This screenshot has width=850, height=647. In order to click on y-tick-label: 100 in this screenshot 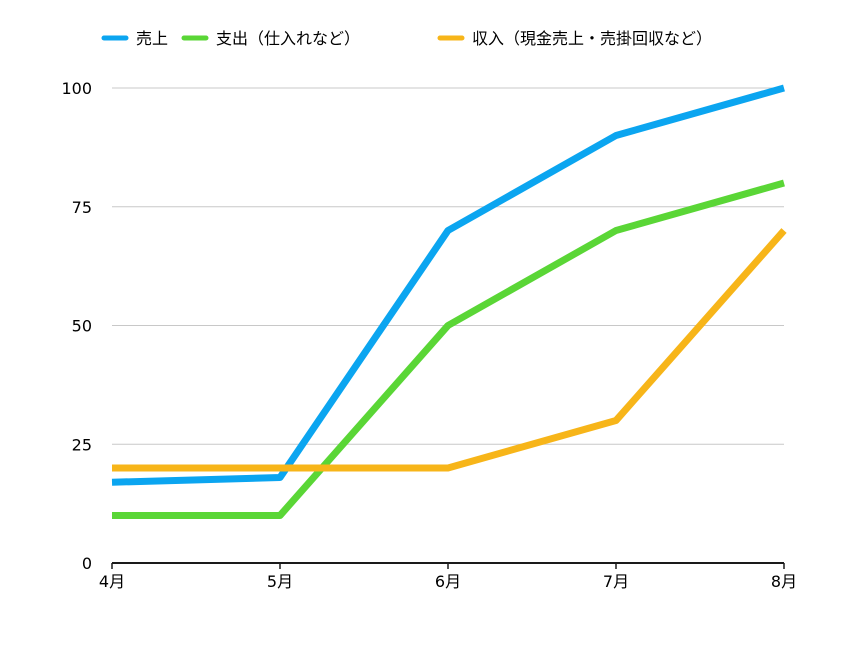, I will do `click(76, 88)`.